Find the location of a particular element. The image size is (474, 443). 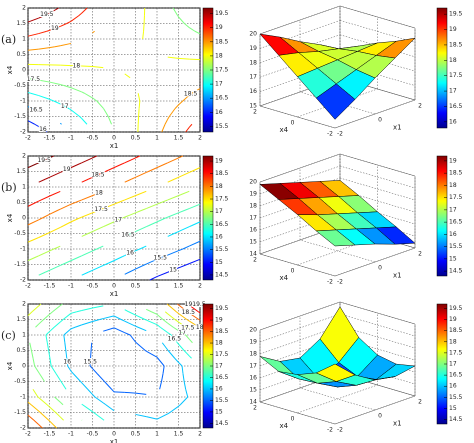

x-tick-label: 0.5 is located at coordinates (136, 138).